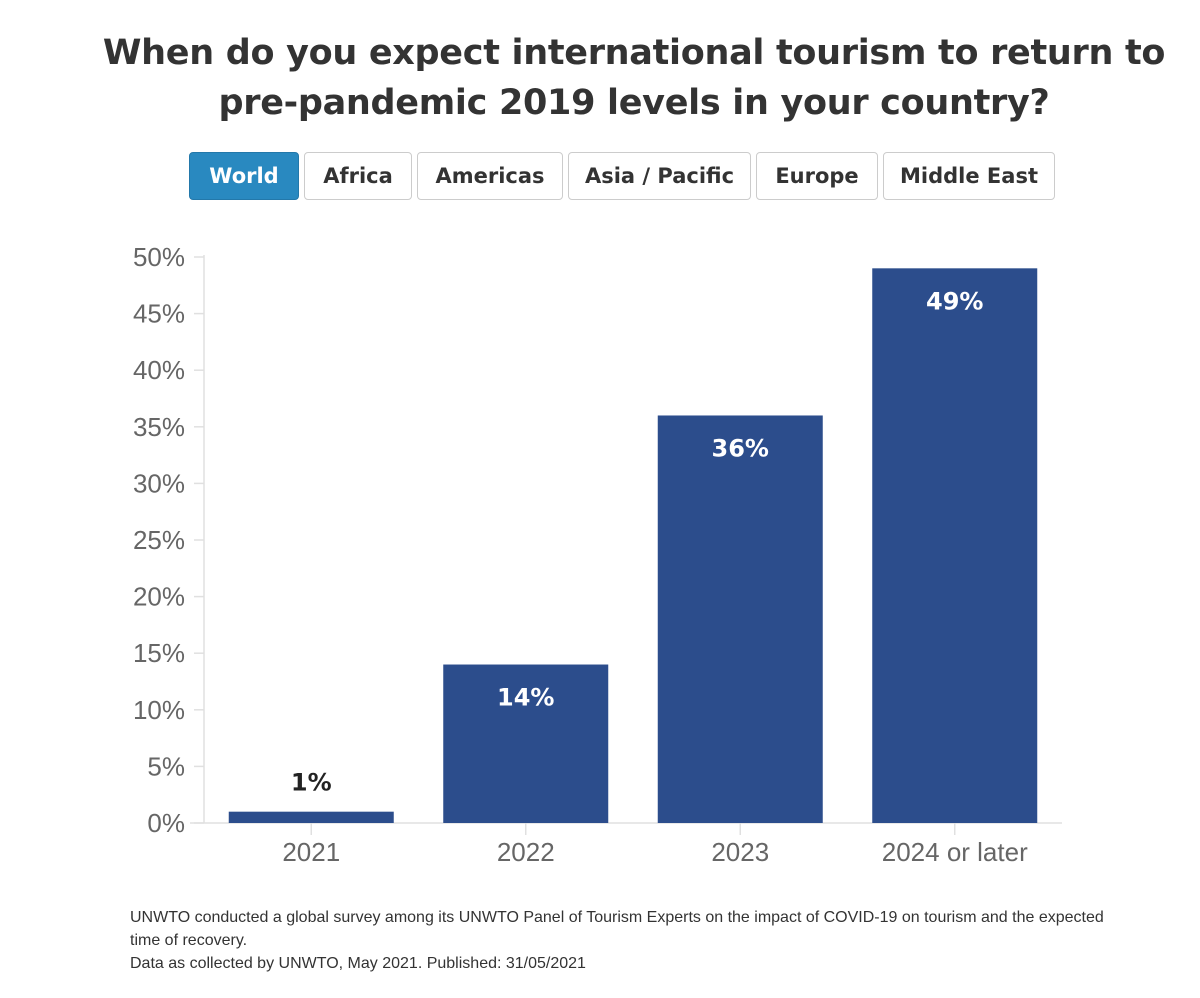  Describe the element at coordinates (740, 852) in the screenshot. I see `x-tick-label: 2023` at that location.